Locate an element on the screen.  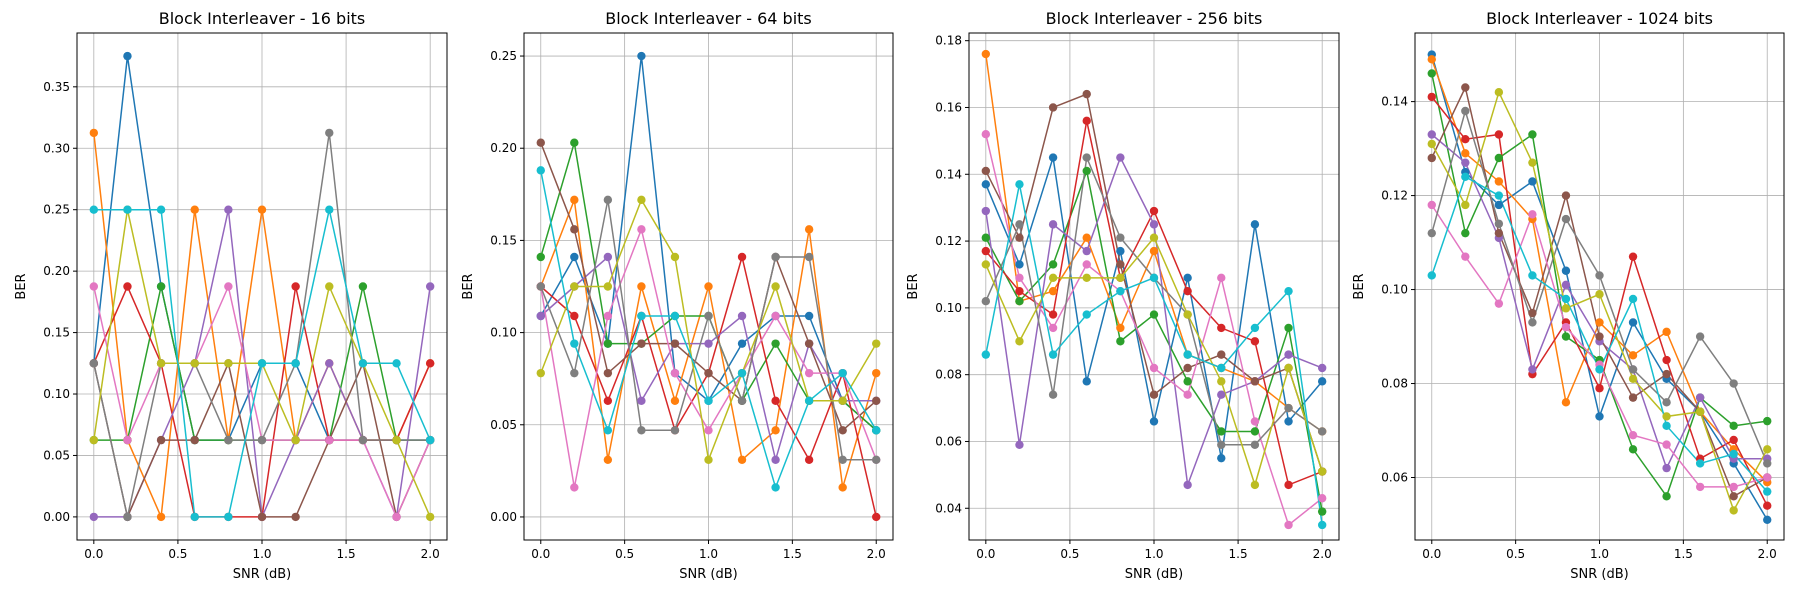
y-tick-label: 0.10 is located at coordinates (503, 333).